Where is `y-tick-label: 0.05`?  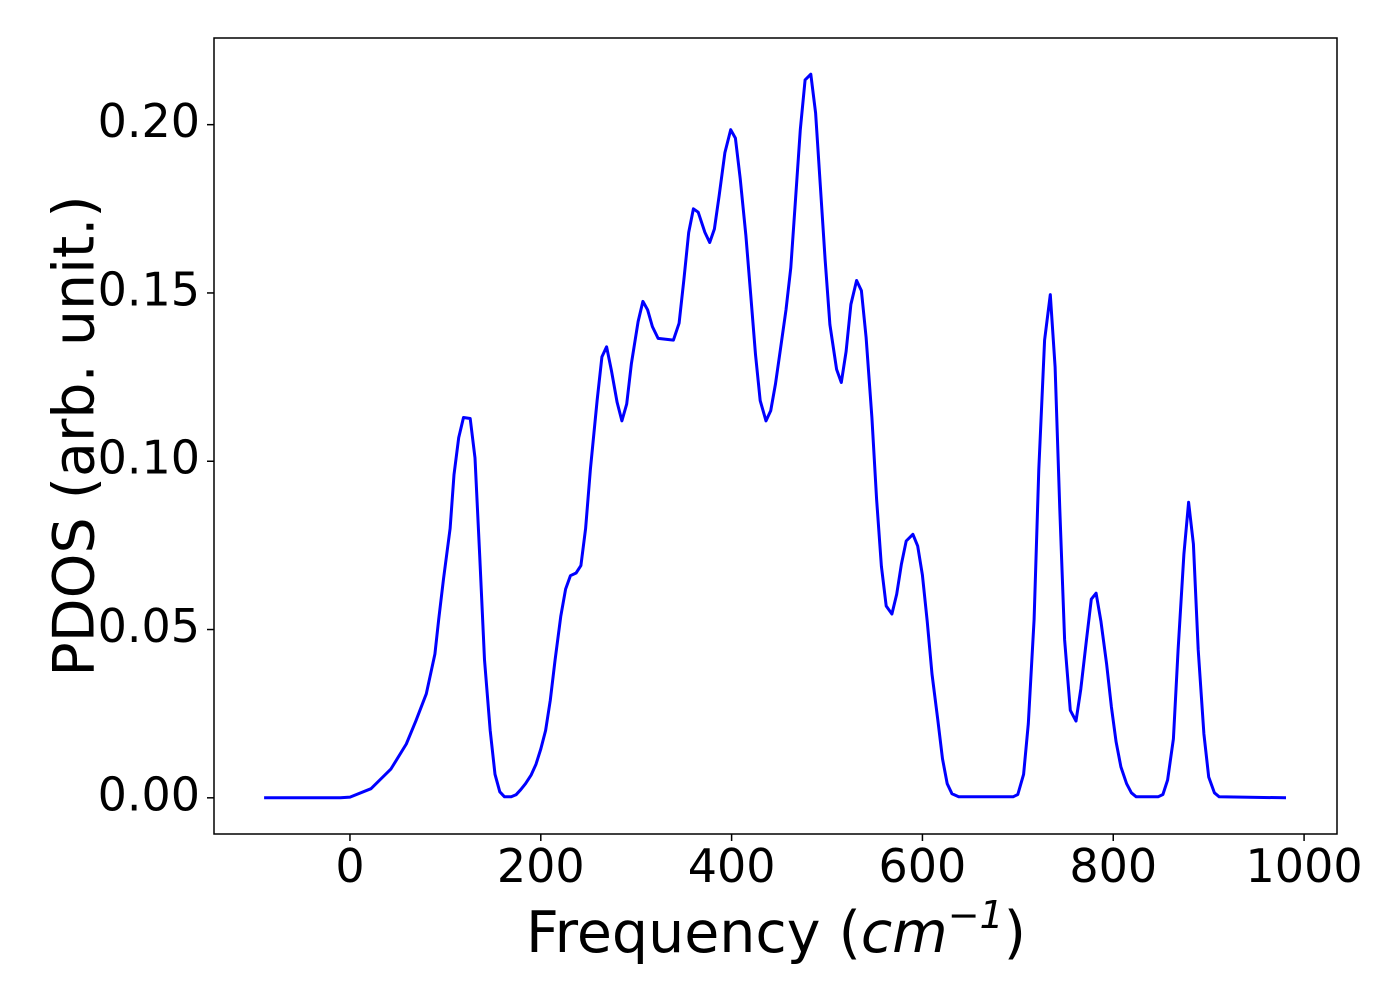 y-tick-label: 0.05 is located at coordinates (149, 626).